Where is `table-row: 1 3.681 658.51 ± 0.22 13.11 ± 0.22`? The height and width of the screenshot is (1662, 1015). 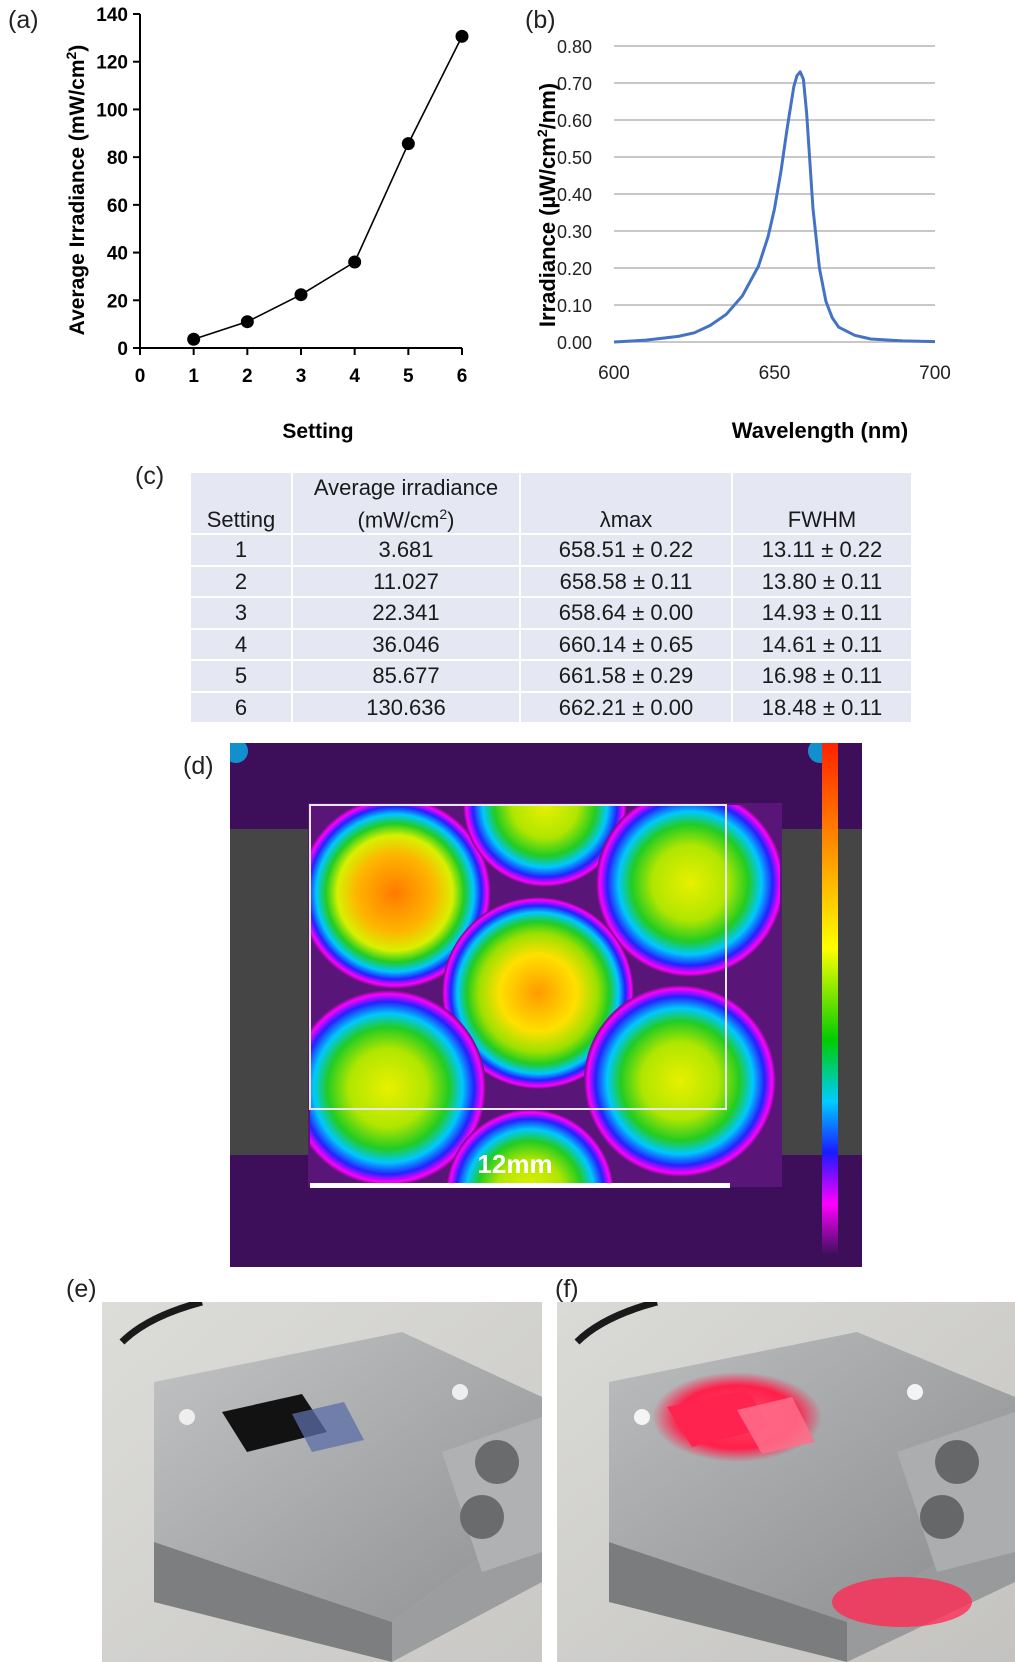 table-row: 1 3.681 658.51 ± 0.22 13.11 ± 0.22 is located at coordinates (551, 550).